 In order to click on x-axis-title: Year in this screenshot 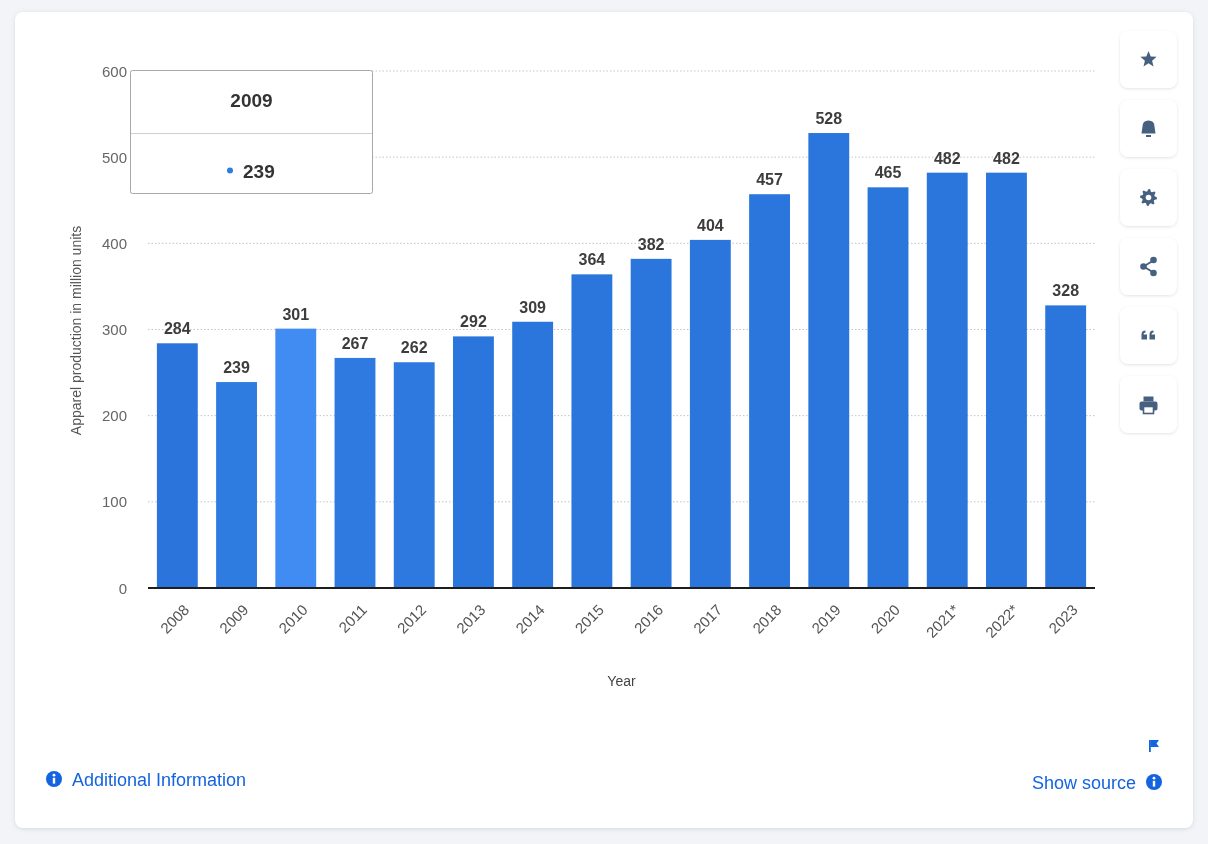, I will do `click(621, 681)`.